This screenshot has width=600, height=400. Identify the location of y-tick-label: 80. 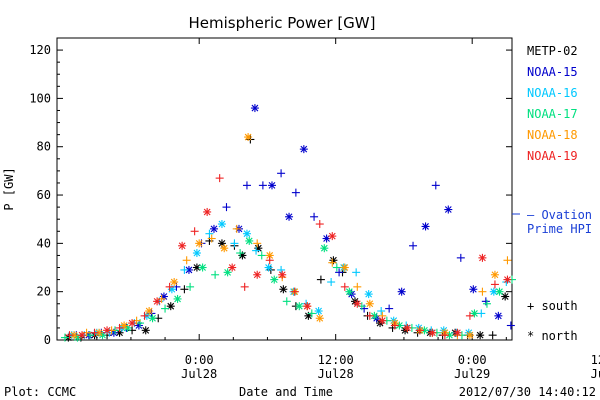
(44, 147).